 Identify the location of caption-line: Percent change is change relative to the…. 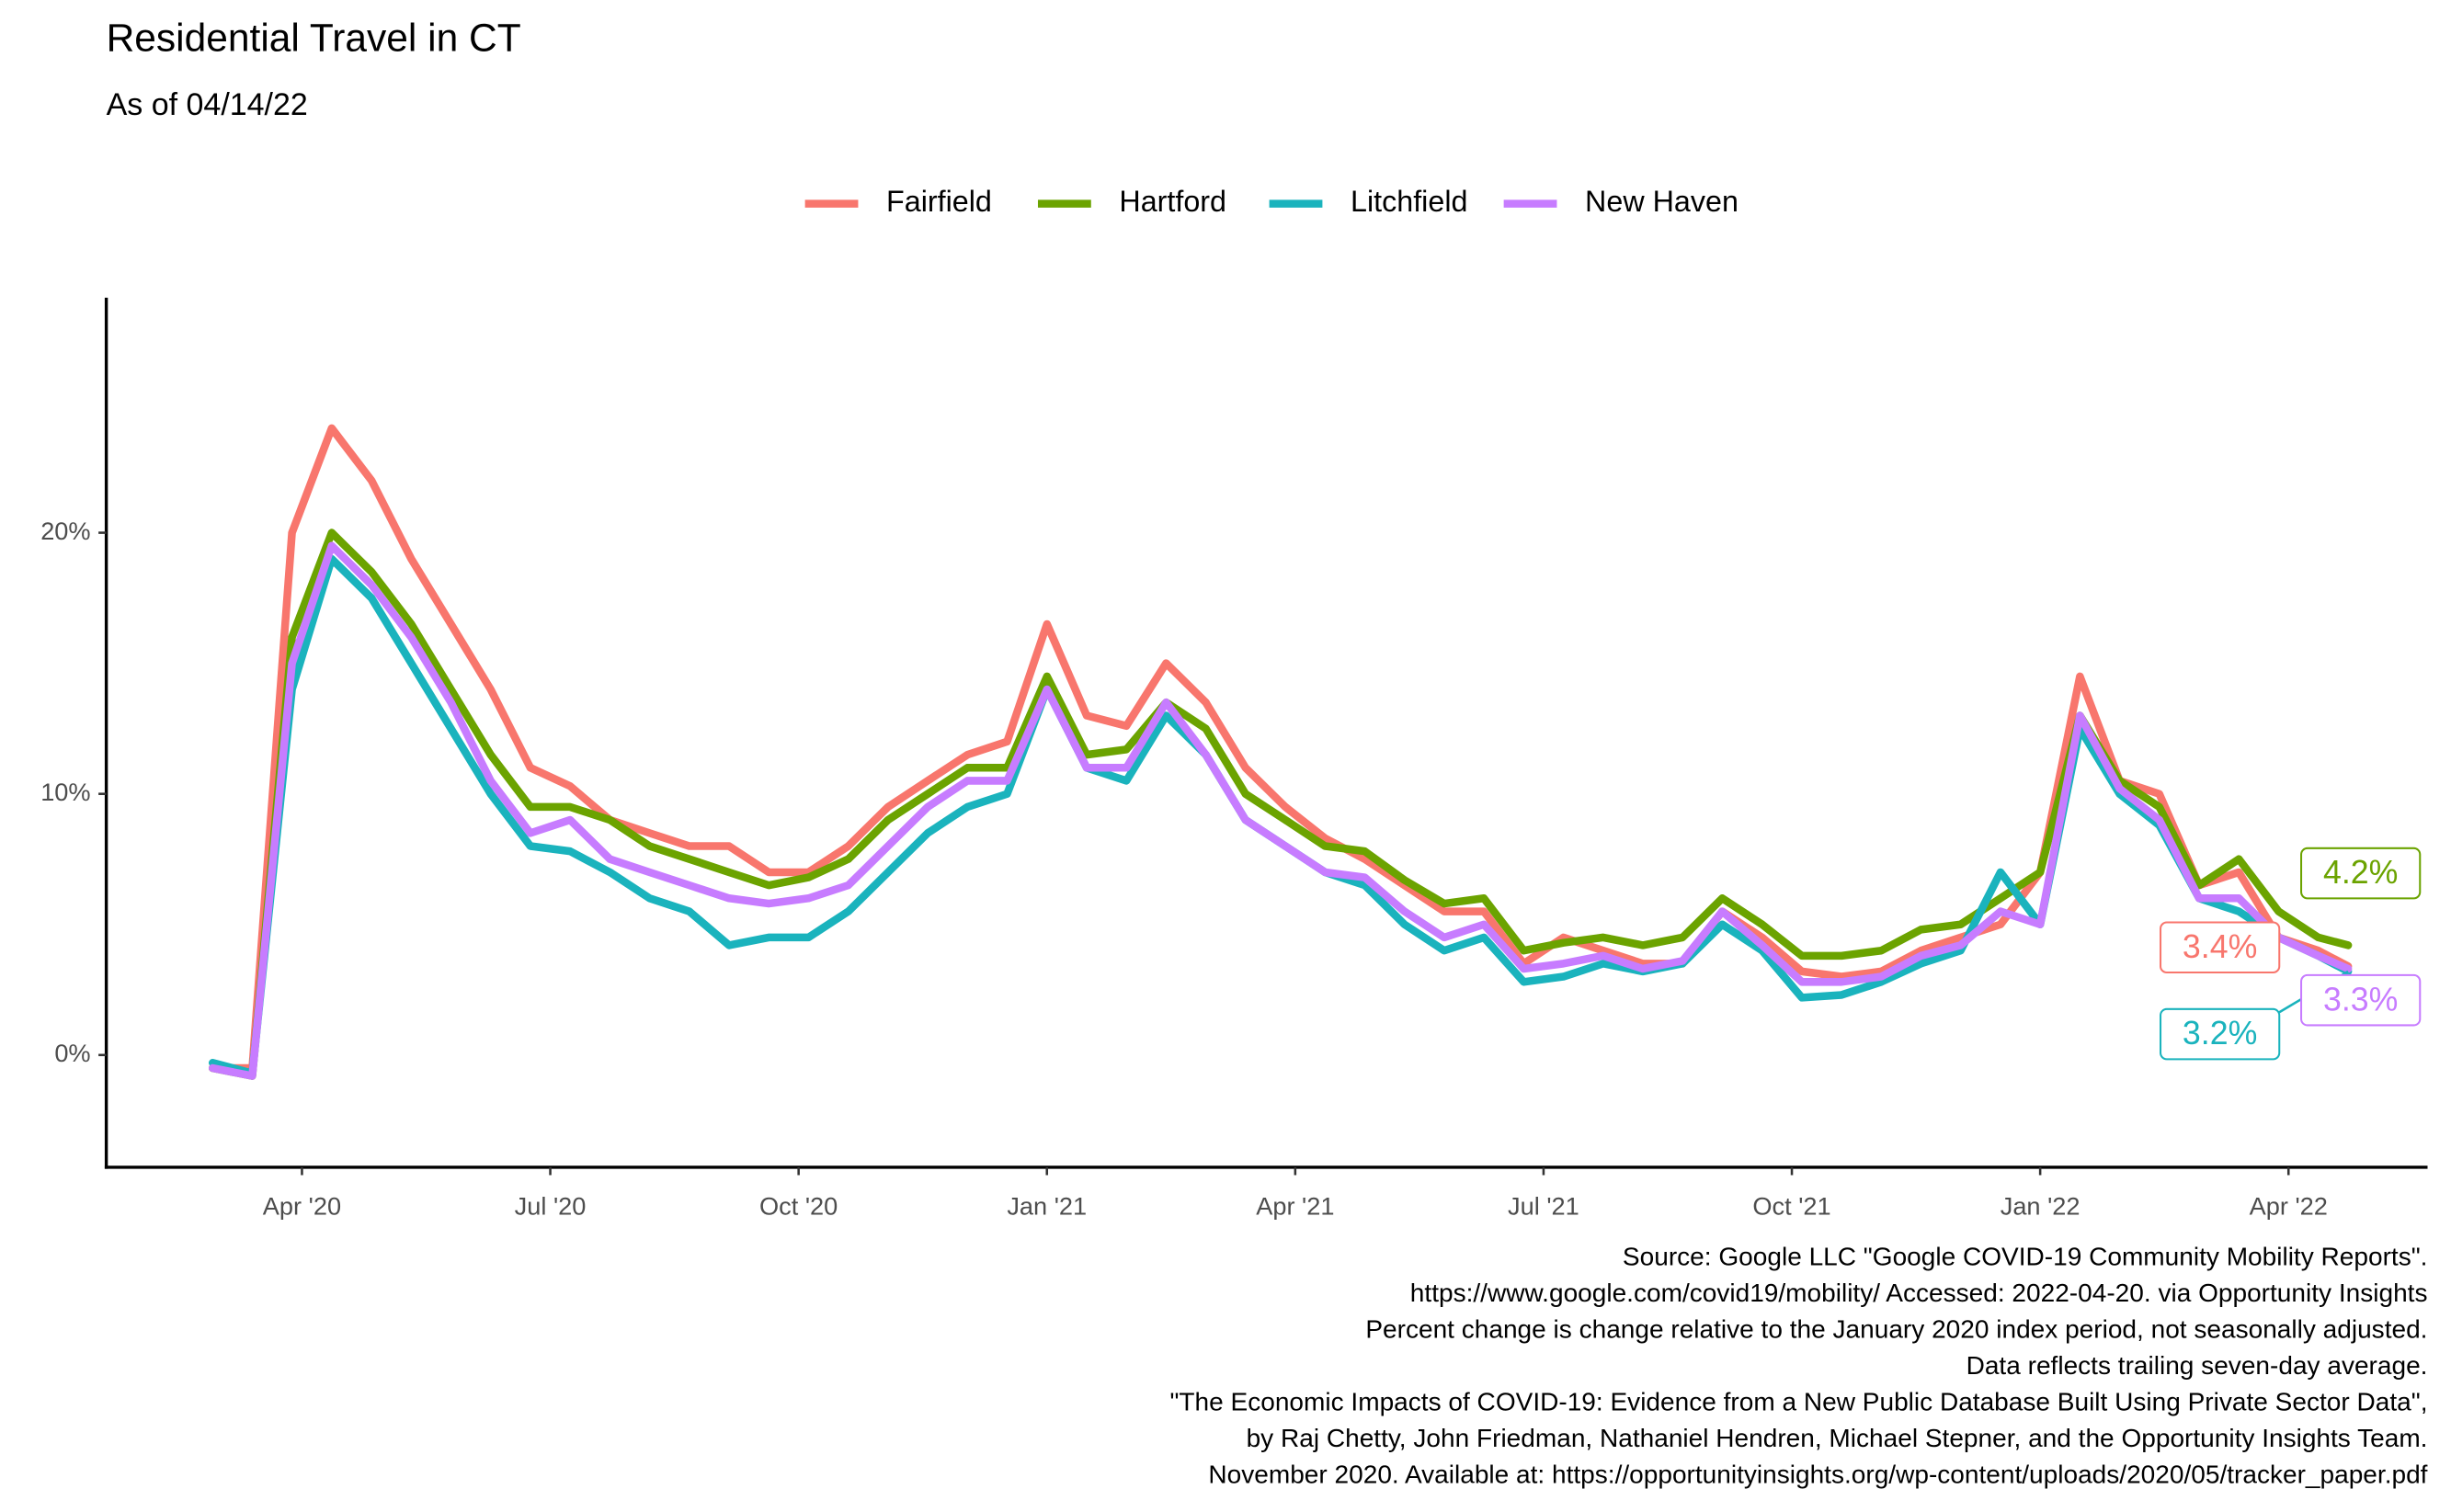
(1896, 1328).